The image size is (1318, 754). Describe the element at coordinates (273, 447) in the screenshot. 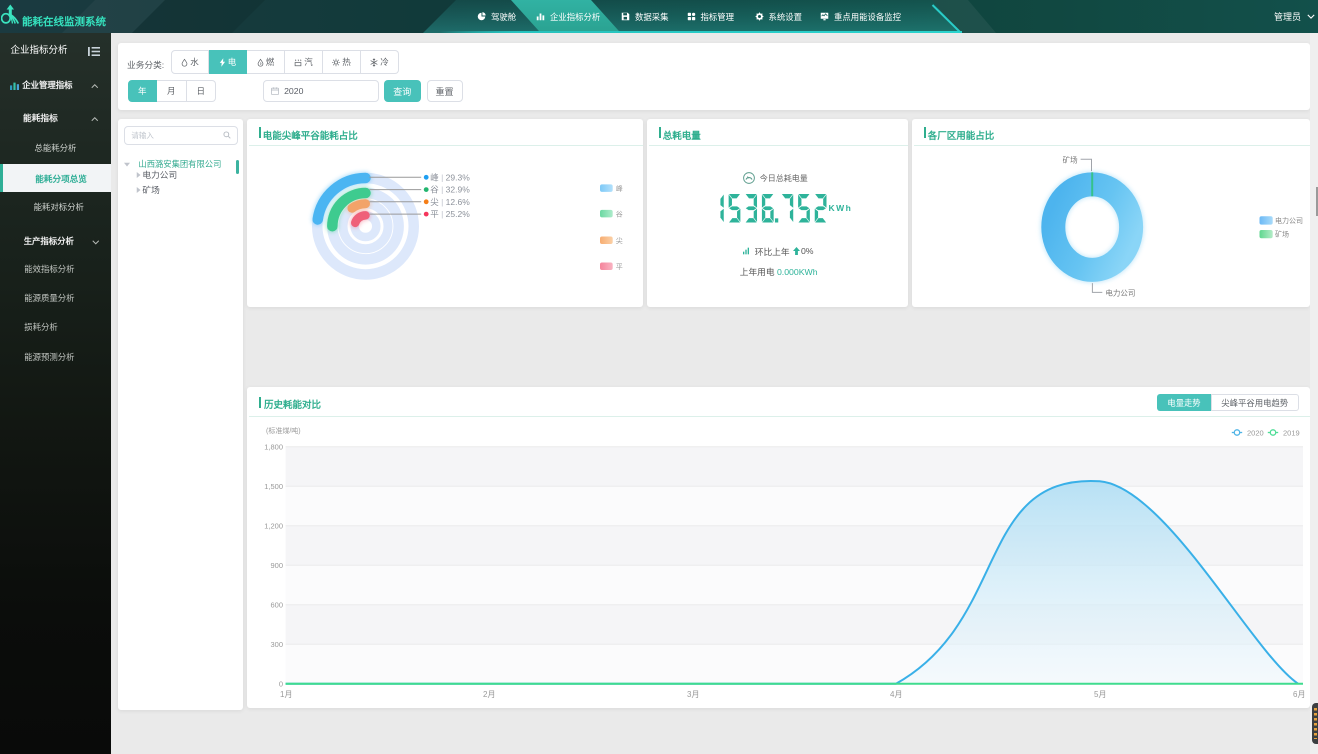

I see `svg-text: 1,800` at that location.